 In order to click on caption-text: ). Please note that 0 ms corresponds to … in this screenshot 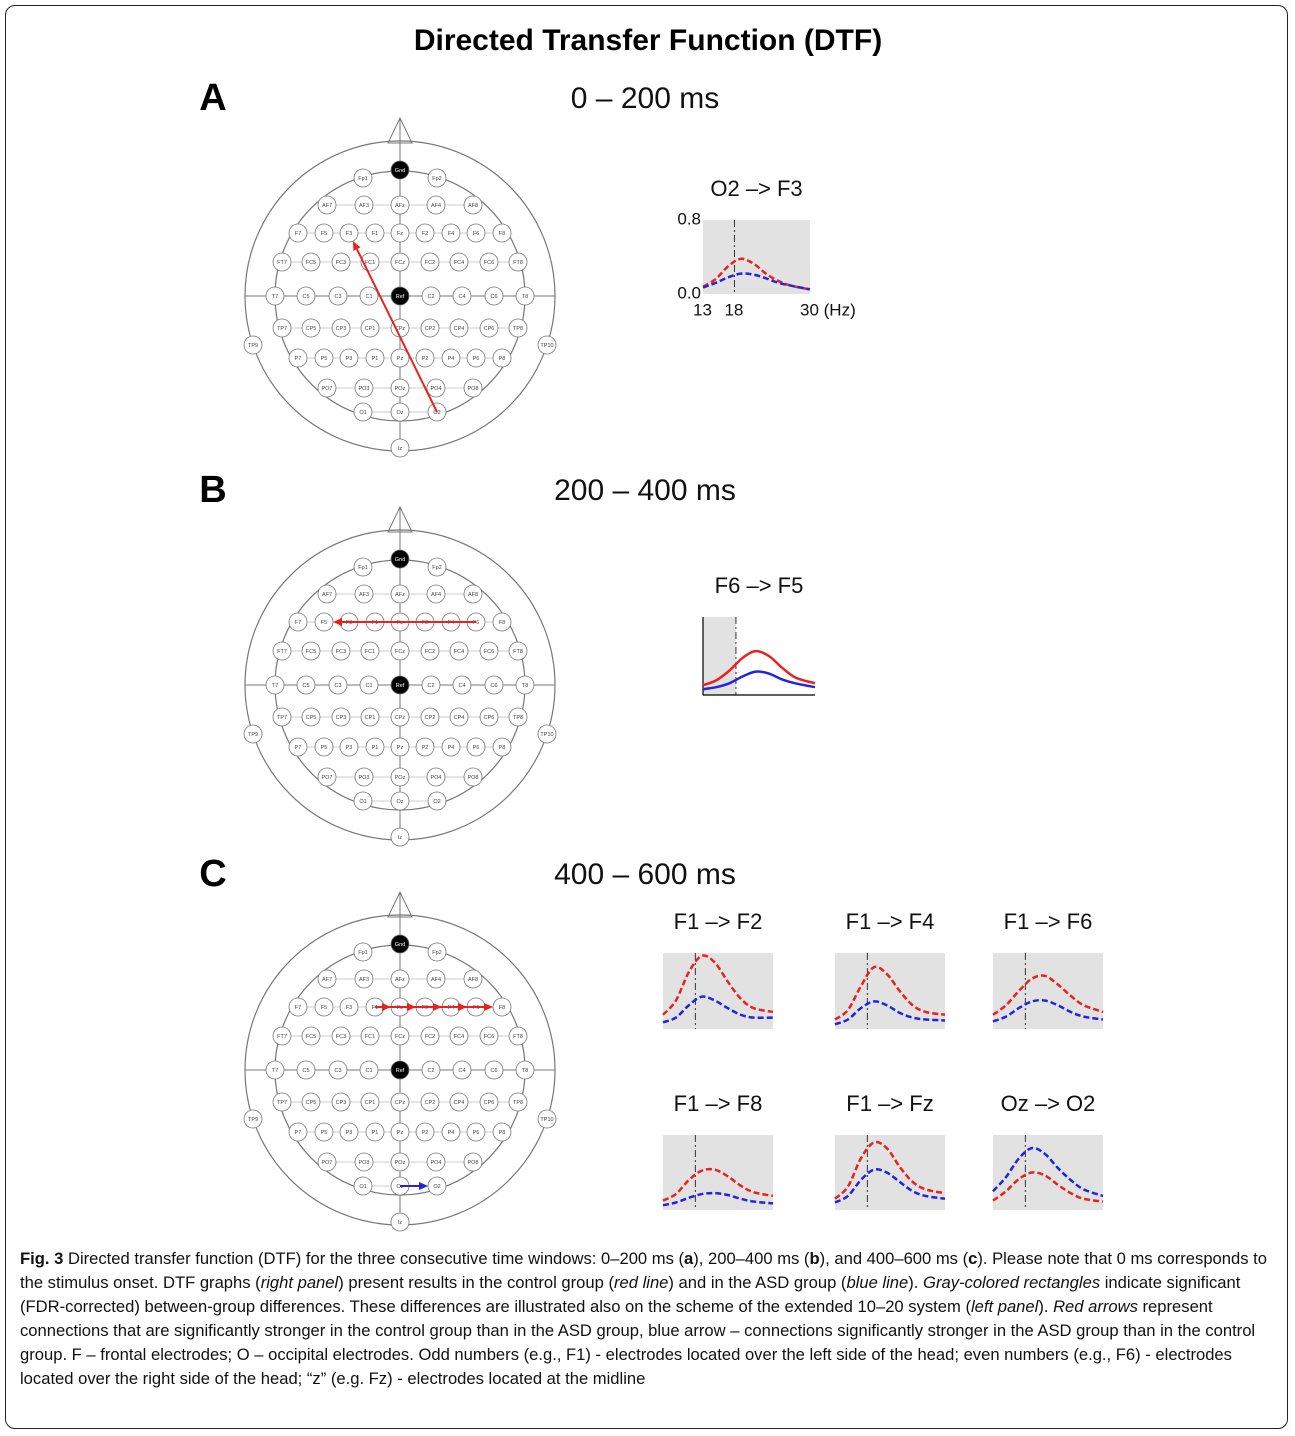, I will do `click(643, 1270)`.